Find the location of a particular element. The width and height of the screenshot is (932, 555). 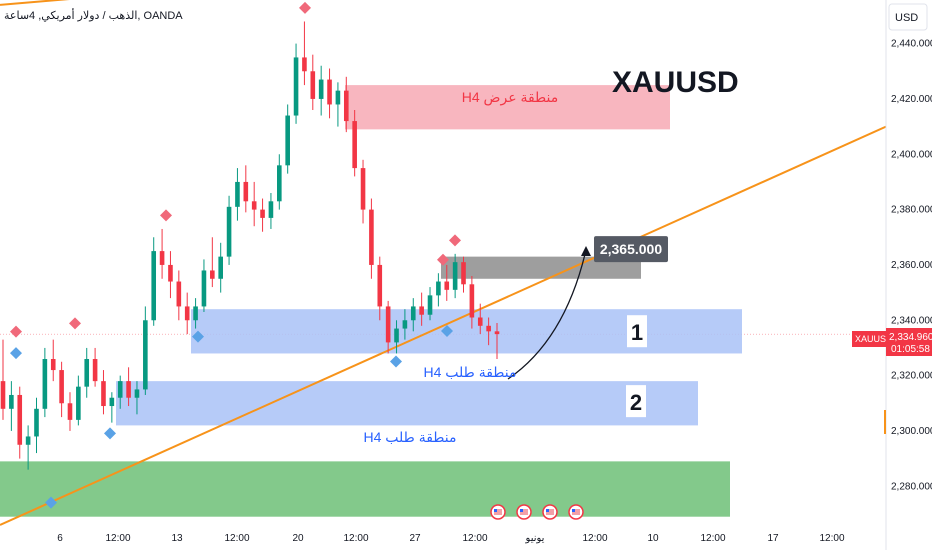

time-tick-label: 12:00 is located at coordinates (712, 538).